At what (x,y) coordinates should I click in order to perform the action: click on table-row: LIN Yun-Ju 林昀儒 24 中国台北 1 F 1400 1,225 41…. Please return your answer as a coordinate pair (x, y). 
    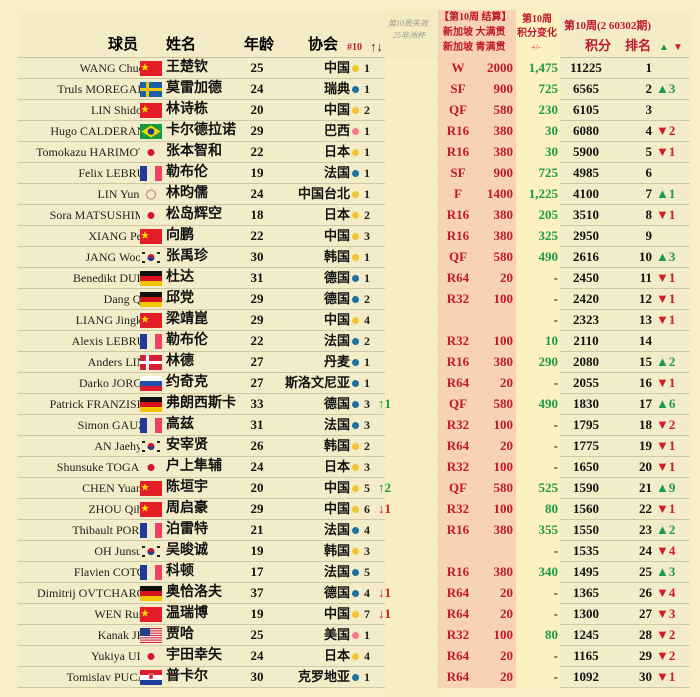
    Looking at the image, I should click on (354, 194).